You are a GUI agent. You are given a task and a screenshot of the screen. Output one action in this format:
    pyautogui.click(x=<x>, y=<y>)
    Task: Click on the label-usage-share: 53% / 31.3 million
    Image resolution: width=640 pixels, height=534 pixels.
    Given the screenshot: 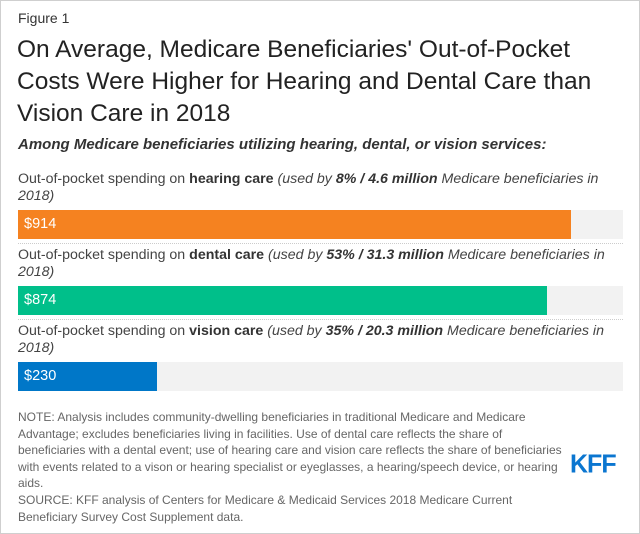 What is the action you would take?
    pyautogui.click(x=385, y=255)
    